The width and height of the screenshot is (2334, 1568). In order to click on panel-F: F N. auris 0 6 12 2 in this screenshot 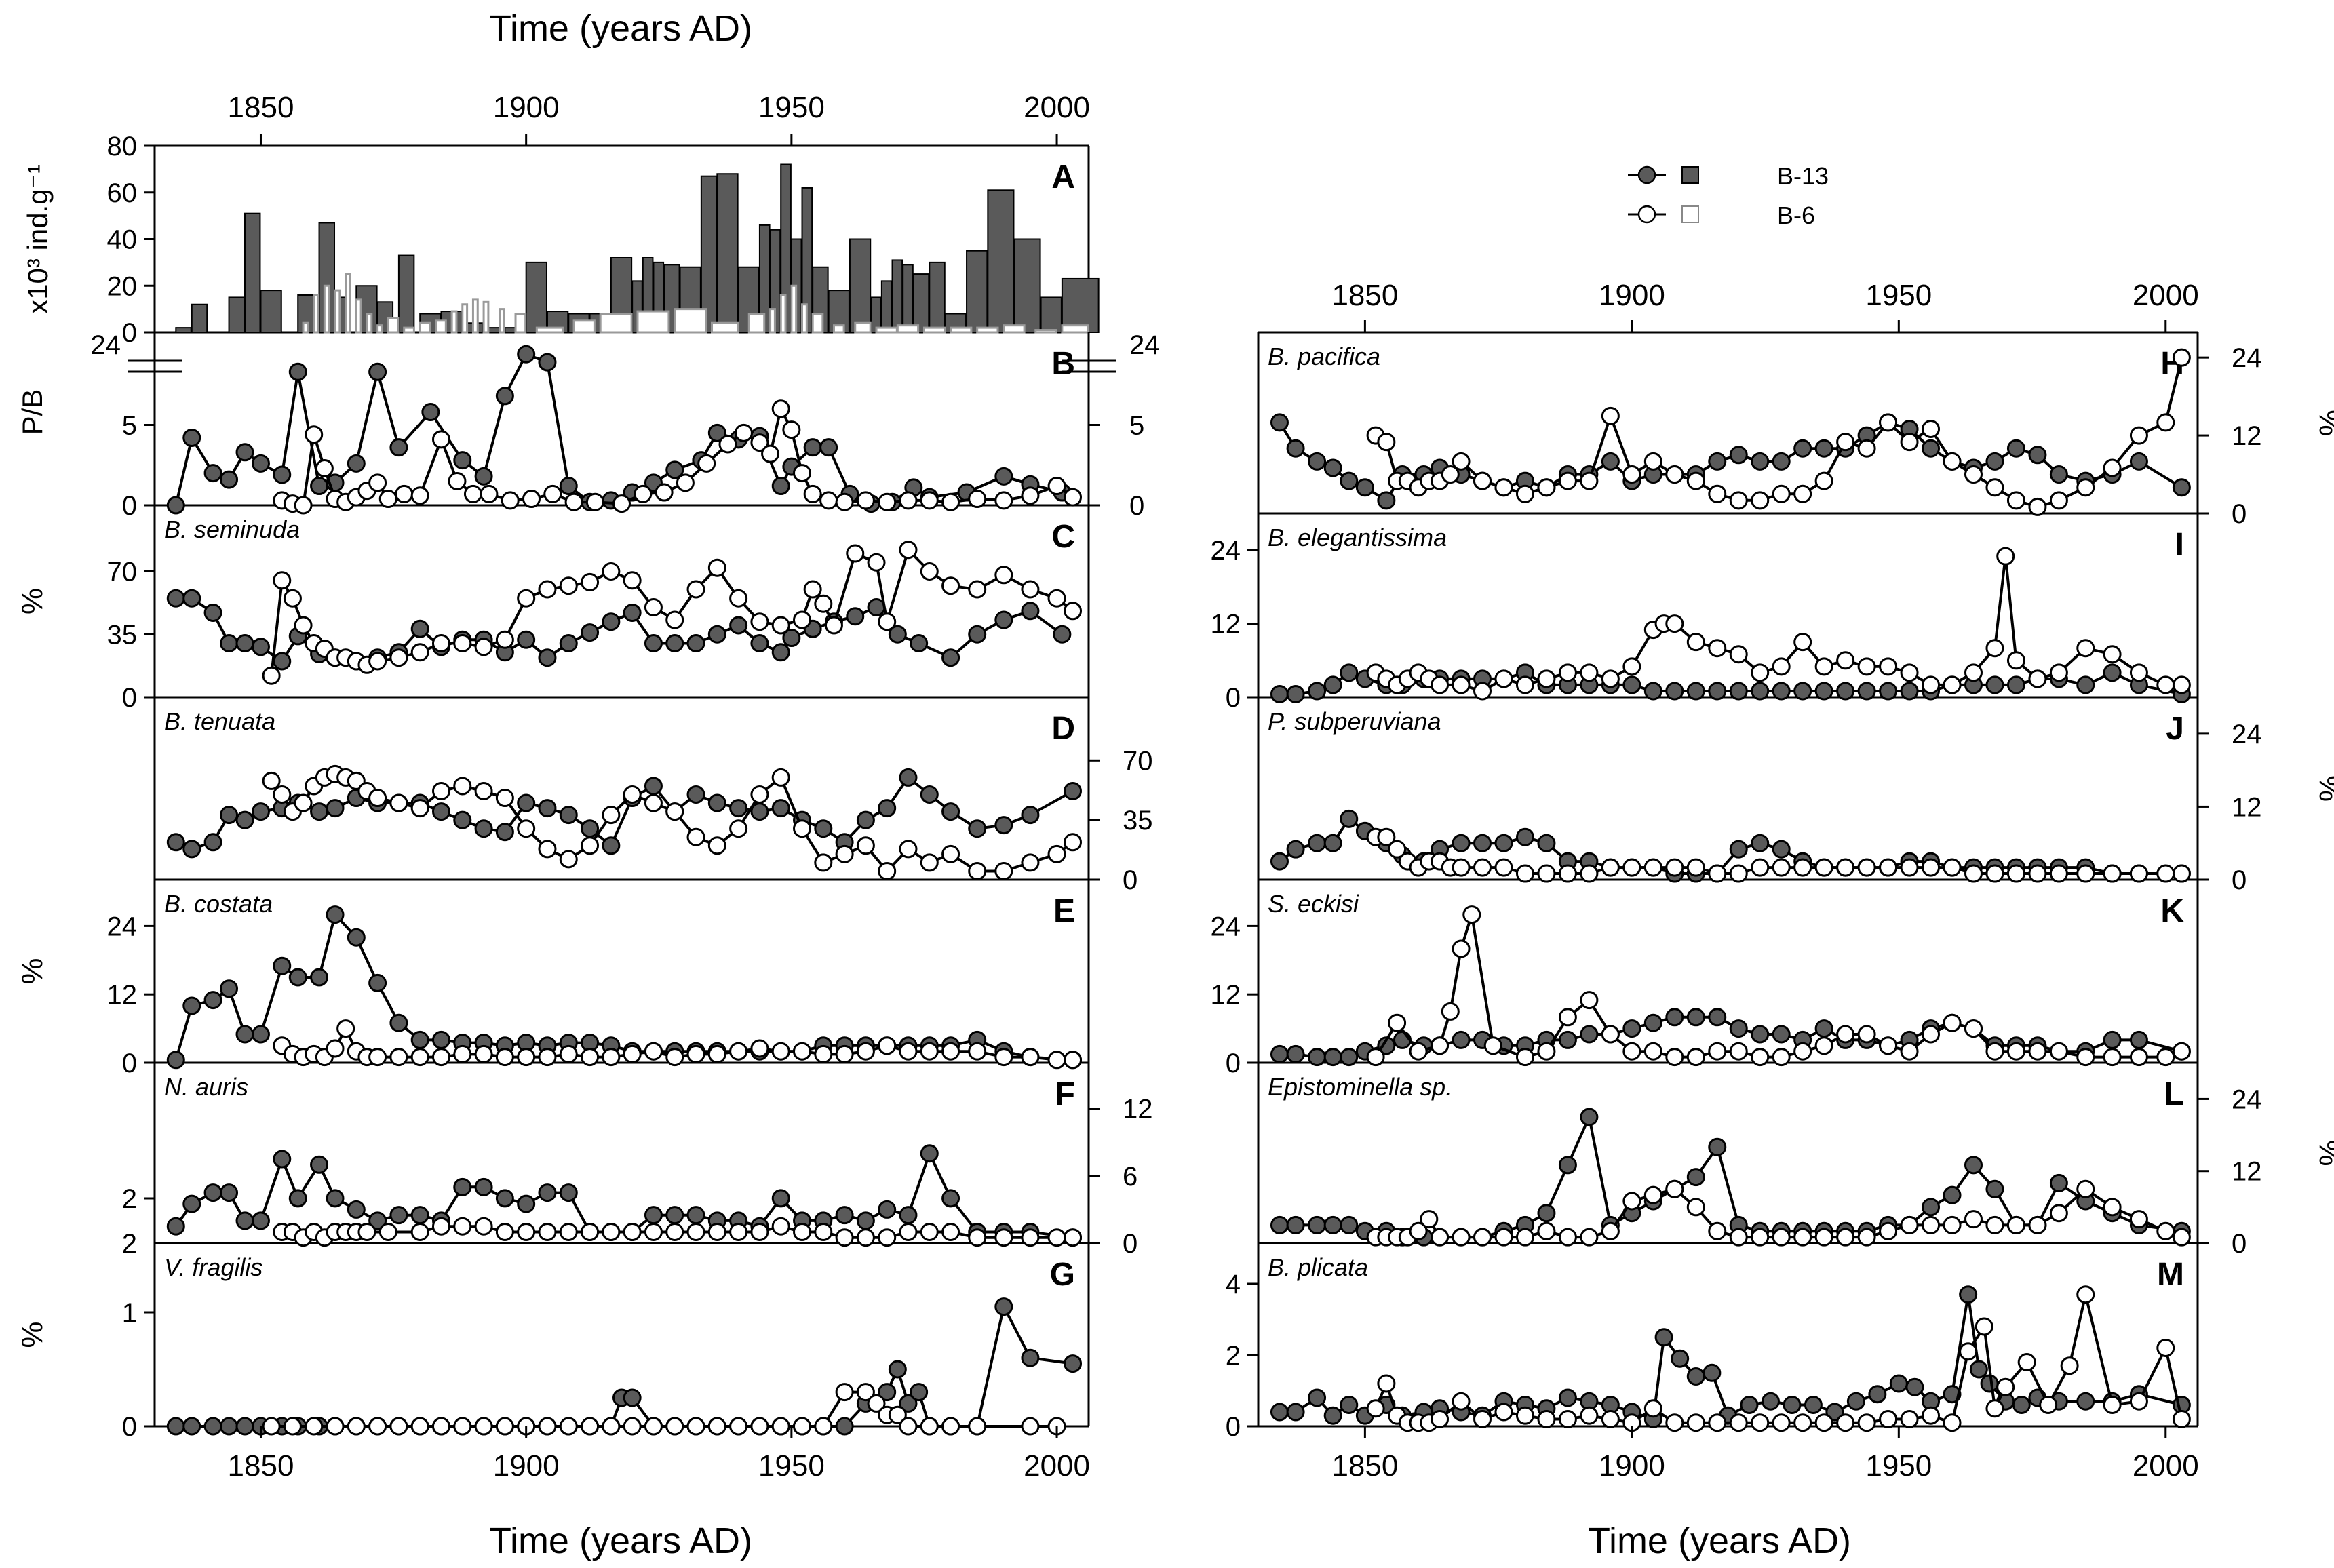, I will do `click(637, 1161)`.